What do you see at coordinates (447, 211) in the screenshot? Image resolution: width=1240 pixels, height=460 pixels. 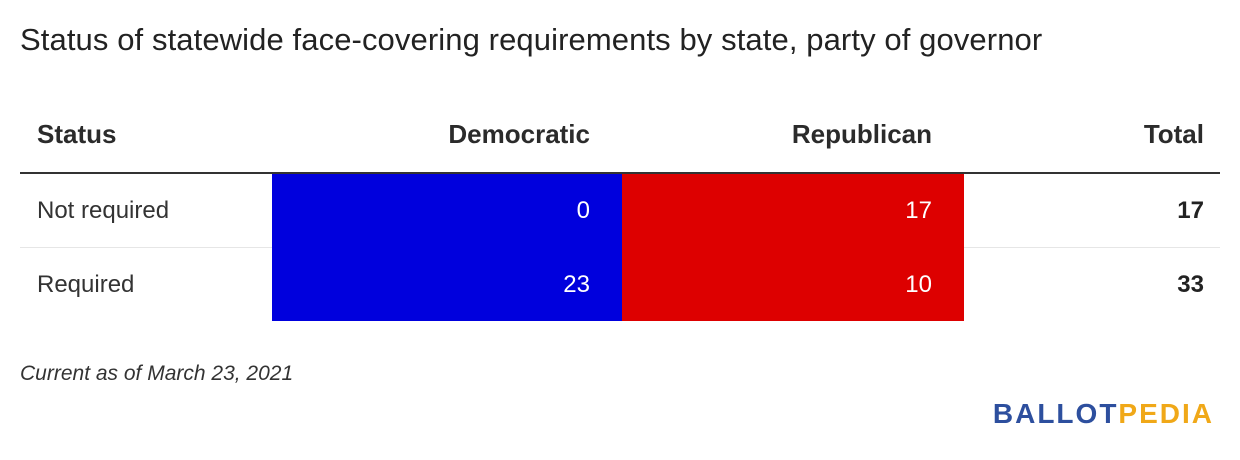 I see `democratic-value-cell: 0` at bounding box center [447, 211].